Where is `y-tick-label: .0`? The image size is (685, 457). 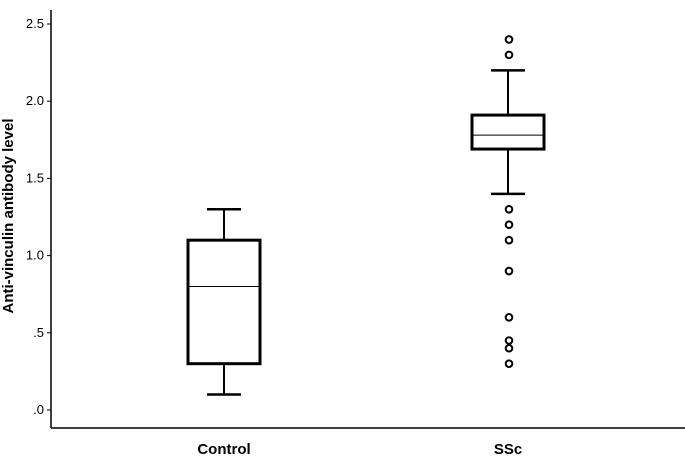 y-tick-label: .0 is located at coordinates (38, 409).